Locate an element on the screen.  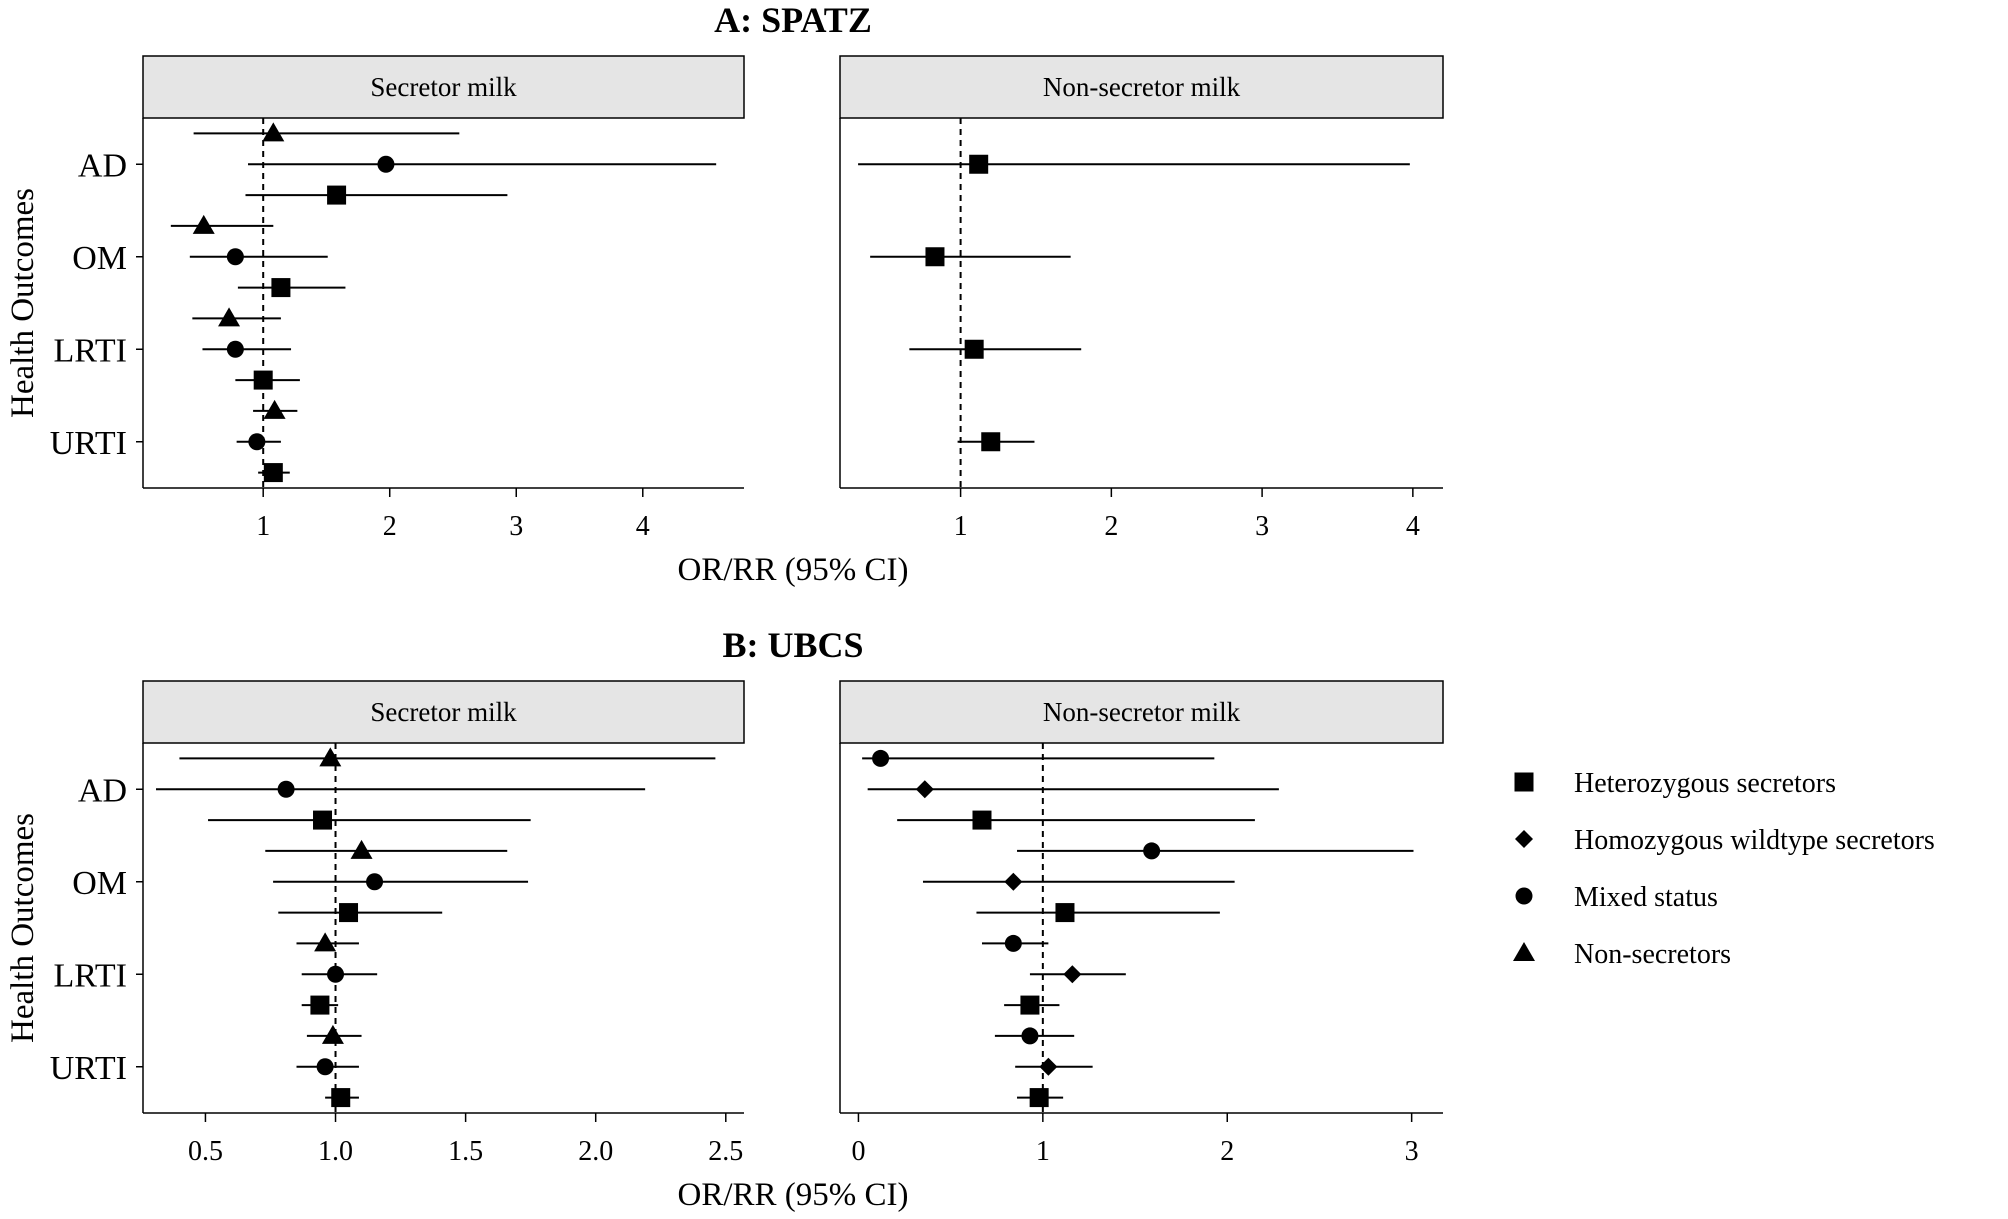
panel-secretor-milk: Secretor milk 0.5 1.0 1.5 2.0 2.5 is located at coordinates (443, 923).